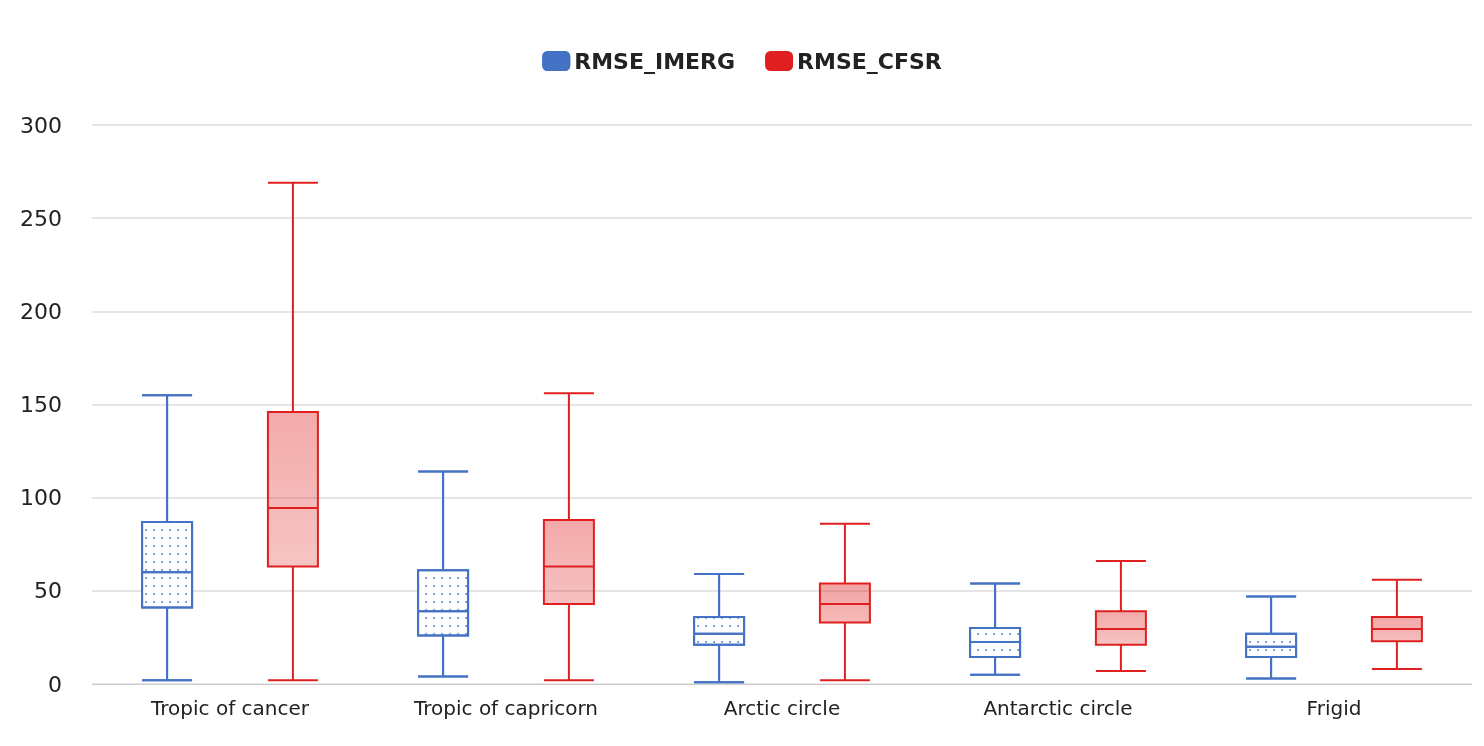  What do you see at coordinates (1058, 708) in the screenshot?
I see `x-tick-label: Antarctic circle` at bounding box center [1058, 708].